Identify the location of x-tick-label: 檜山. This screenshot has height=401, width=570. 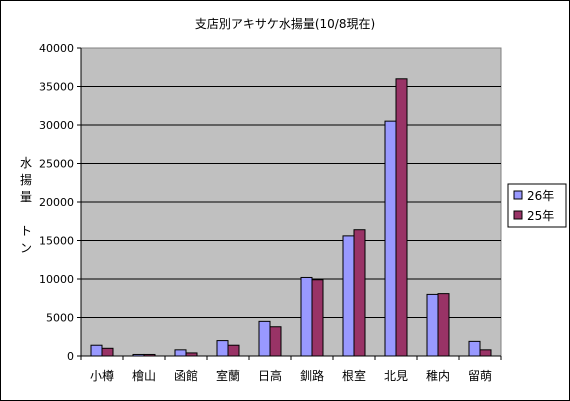
(144, 375).